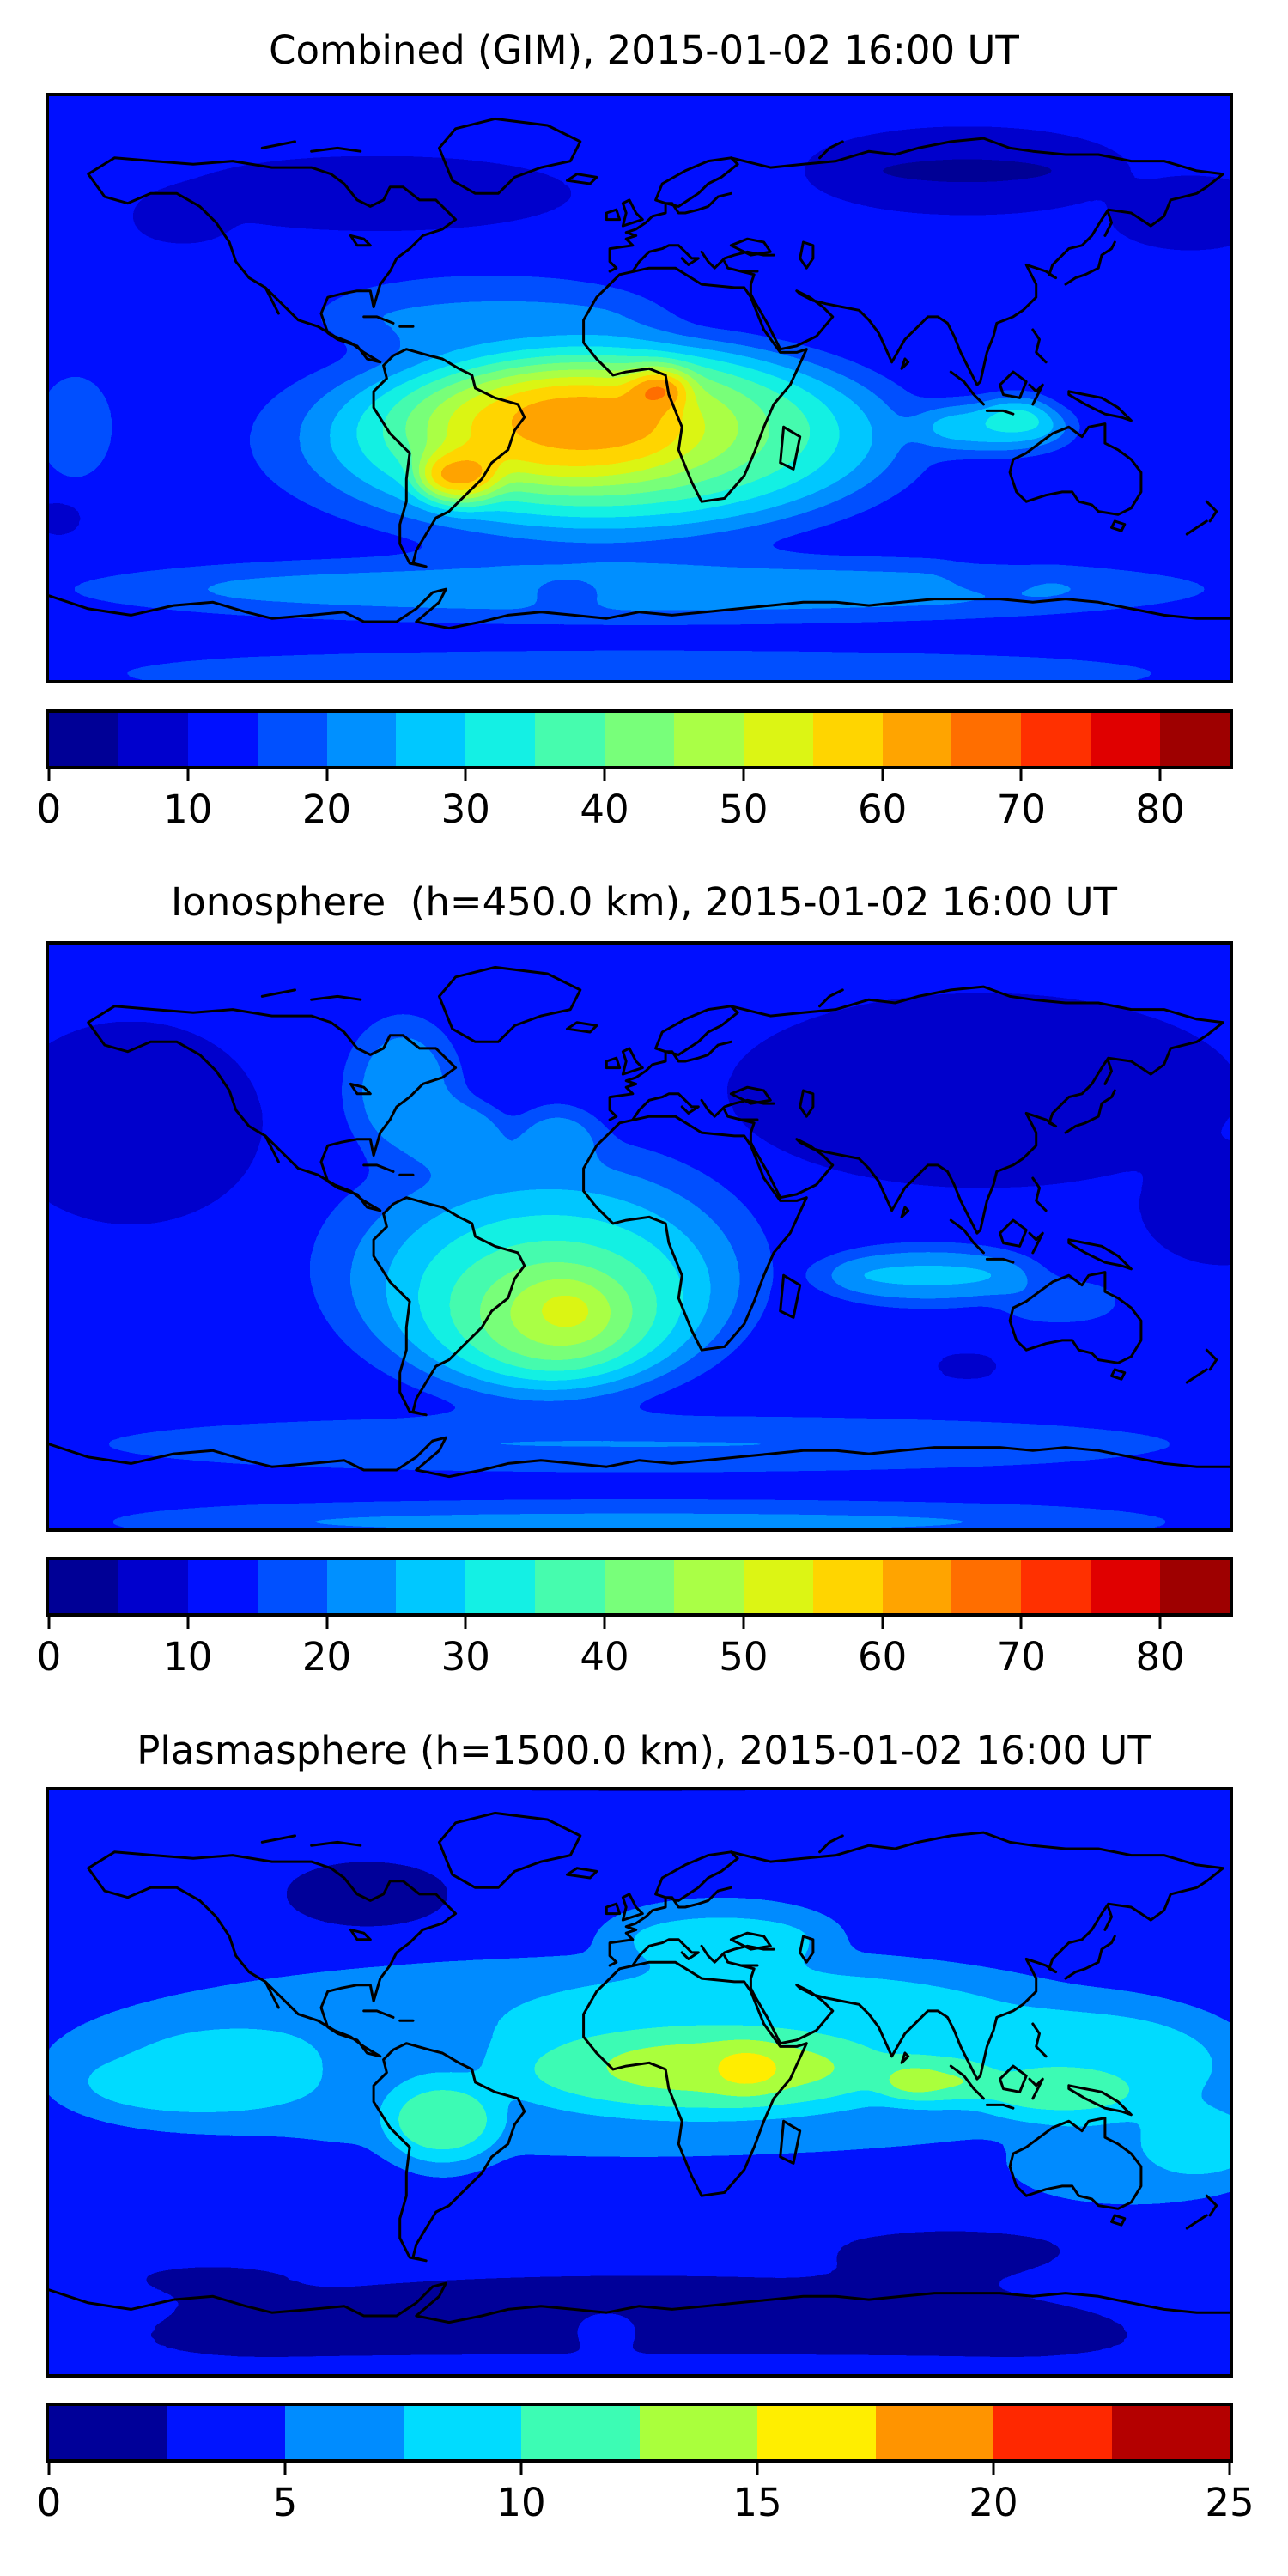  I want to click on colorbar-tick-label: 15, so click(757, 2502).